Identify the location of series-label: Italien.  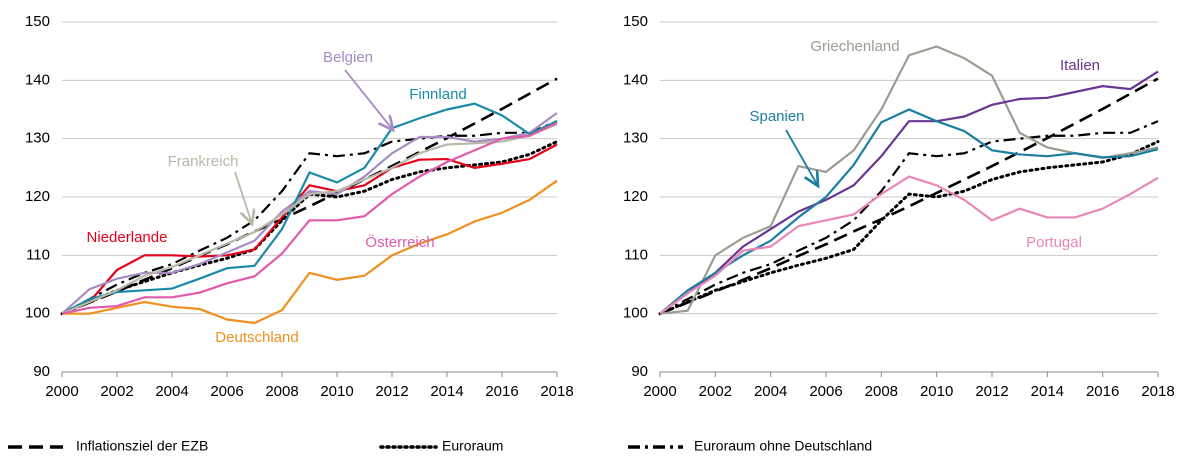
(1080, 65).